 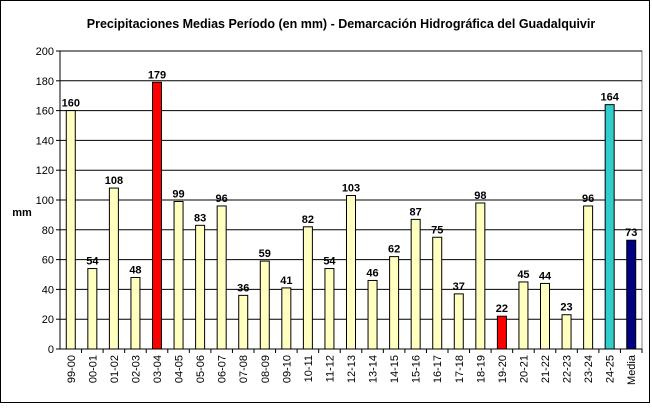 What do you see at coordinates (180, 369) in the screenshot?
I see `x-tick-label: 04-05` at bounding box center [180, 369].